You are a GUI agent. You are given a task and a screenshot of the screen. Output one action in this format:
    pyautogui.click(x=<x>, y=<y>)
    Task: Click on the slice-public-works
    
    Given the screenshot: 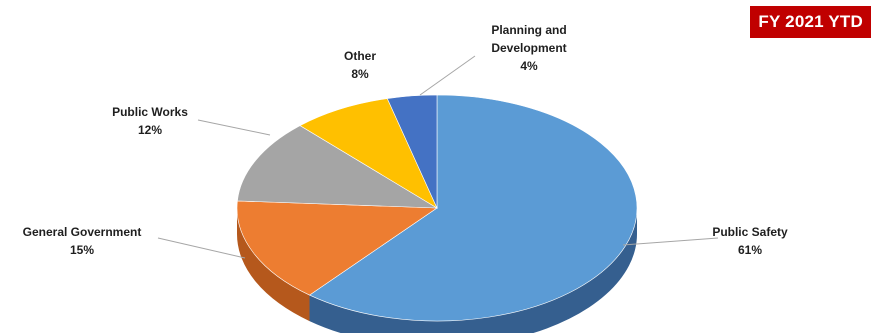 What is the action you would take?
    pyautogui.click(x=338, y=167)
    